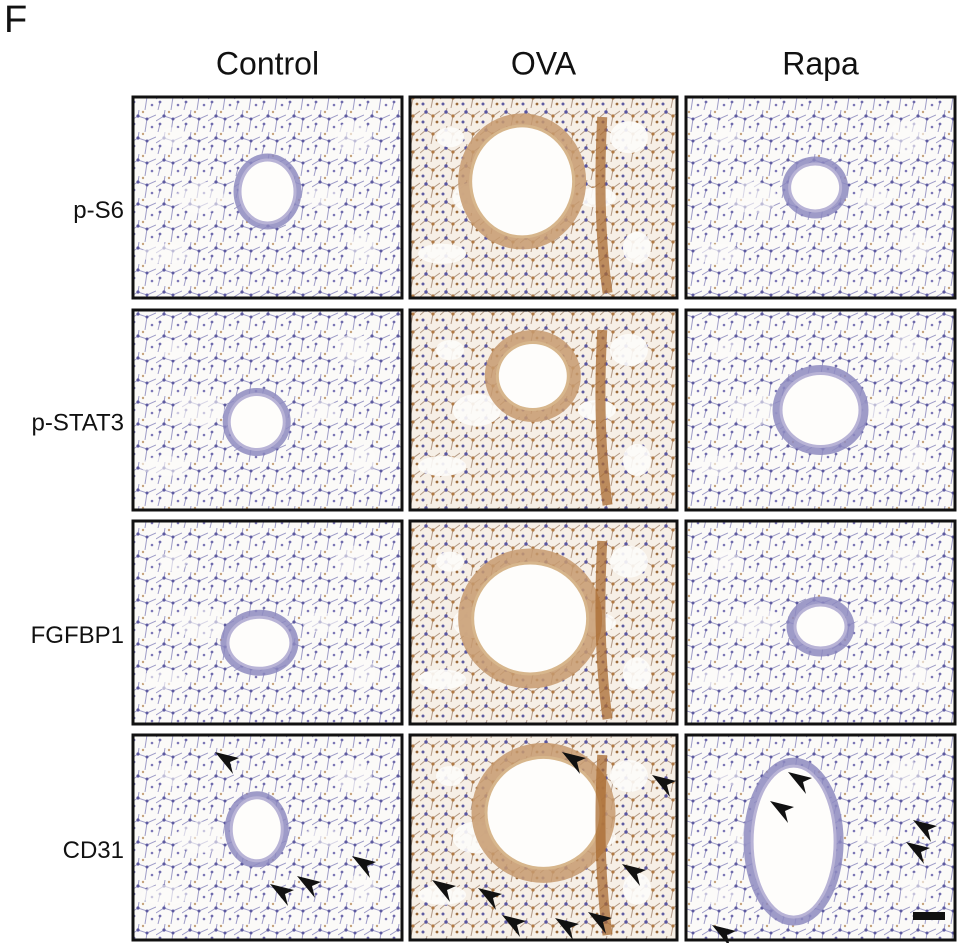 The height and width of the screenshot is (943, 958). Describe the element at coordinates (15, 20) in the screenshot. I see `panel-label: F` at that location.